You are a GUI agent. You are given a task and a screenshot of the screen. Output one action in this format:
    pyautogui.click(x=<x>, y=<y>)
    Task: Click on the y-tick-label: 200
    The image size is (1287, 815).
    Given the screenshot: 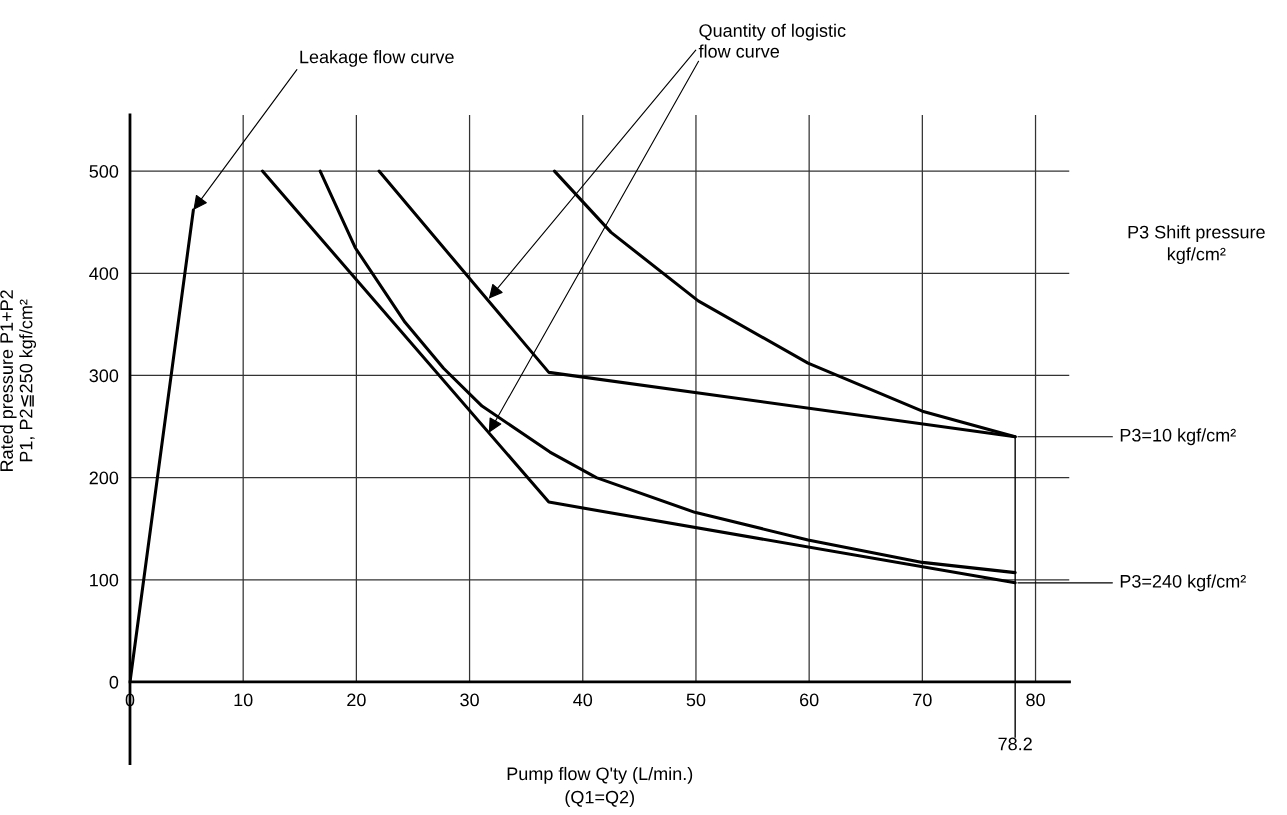 What is the action you would take?
    pyautogui.click(x=104, y=478)
    